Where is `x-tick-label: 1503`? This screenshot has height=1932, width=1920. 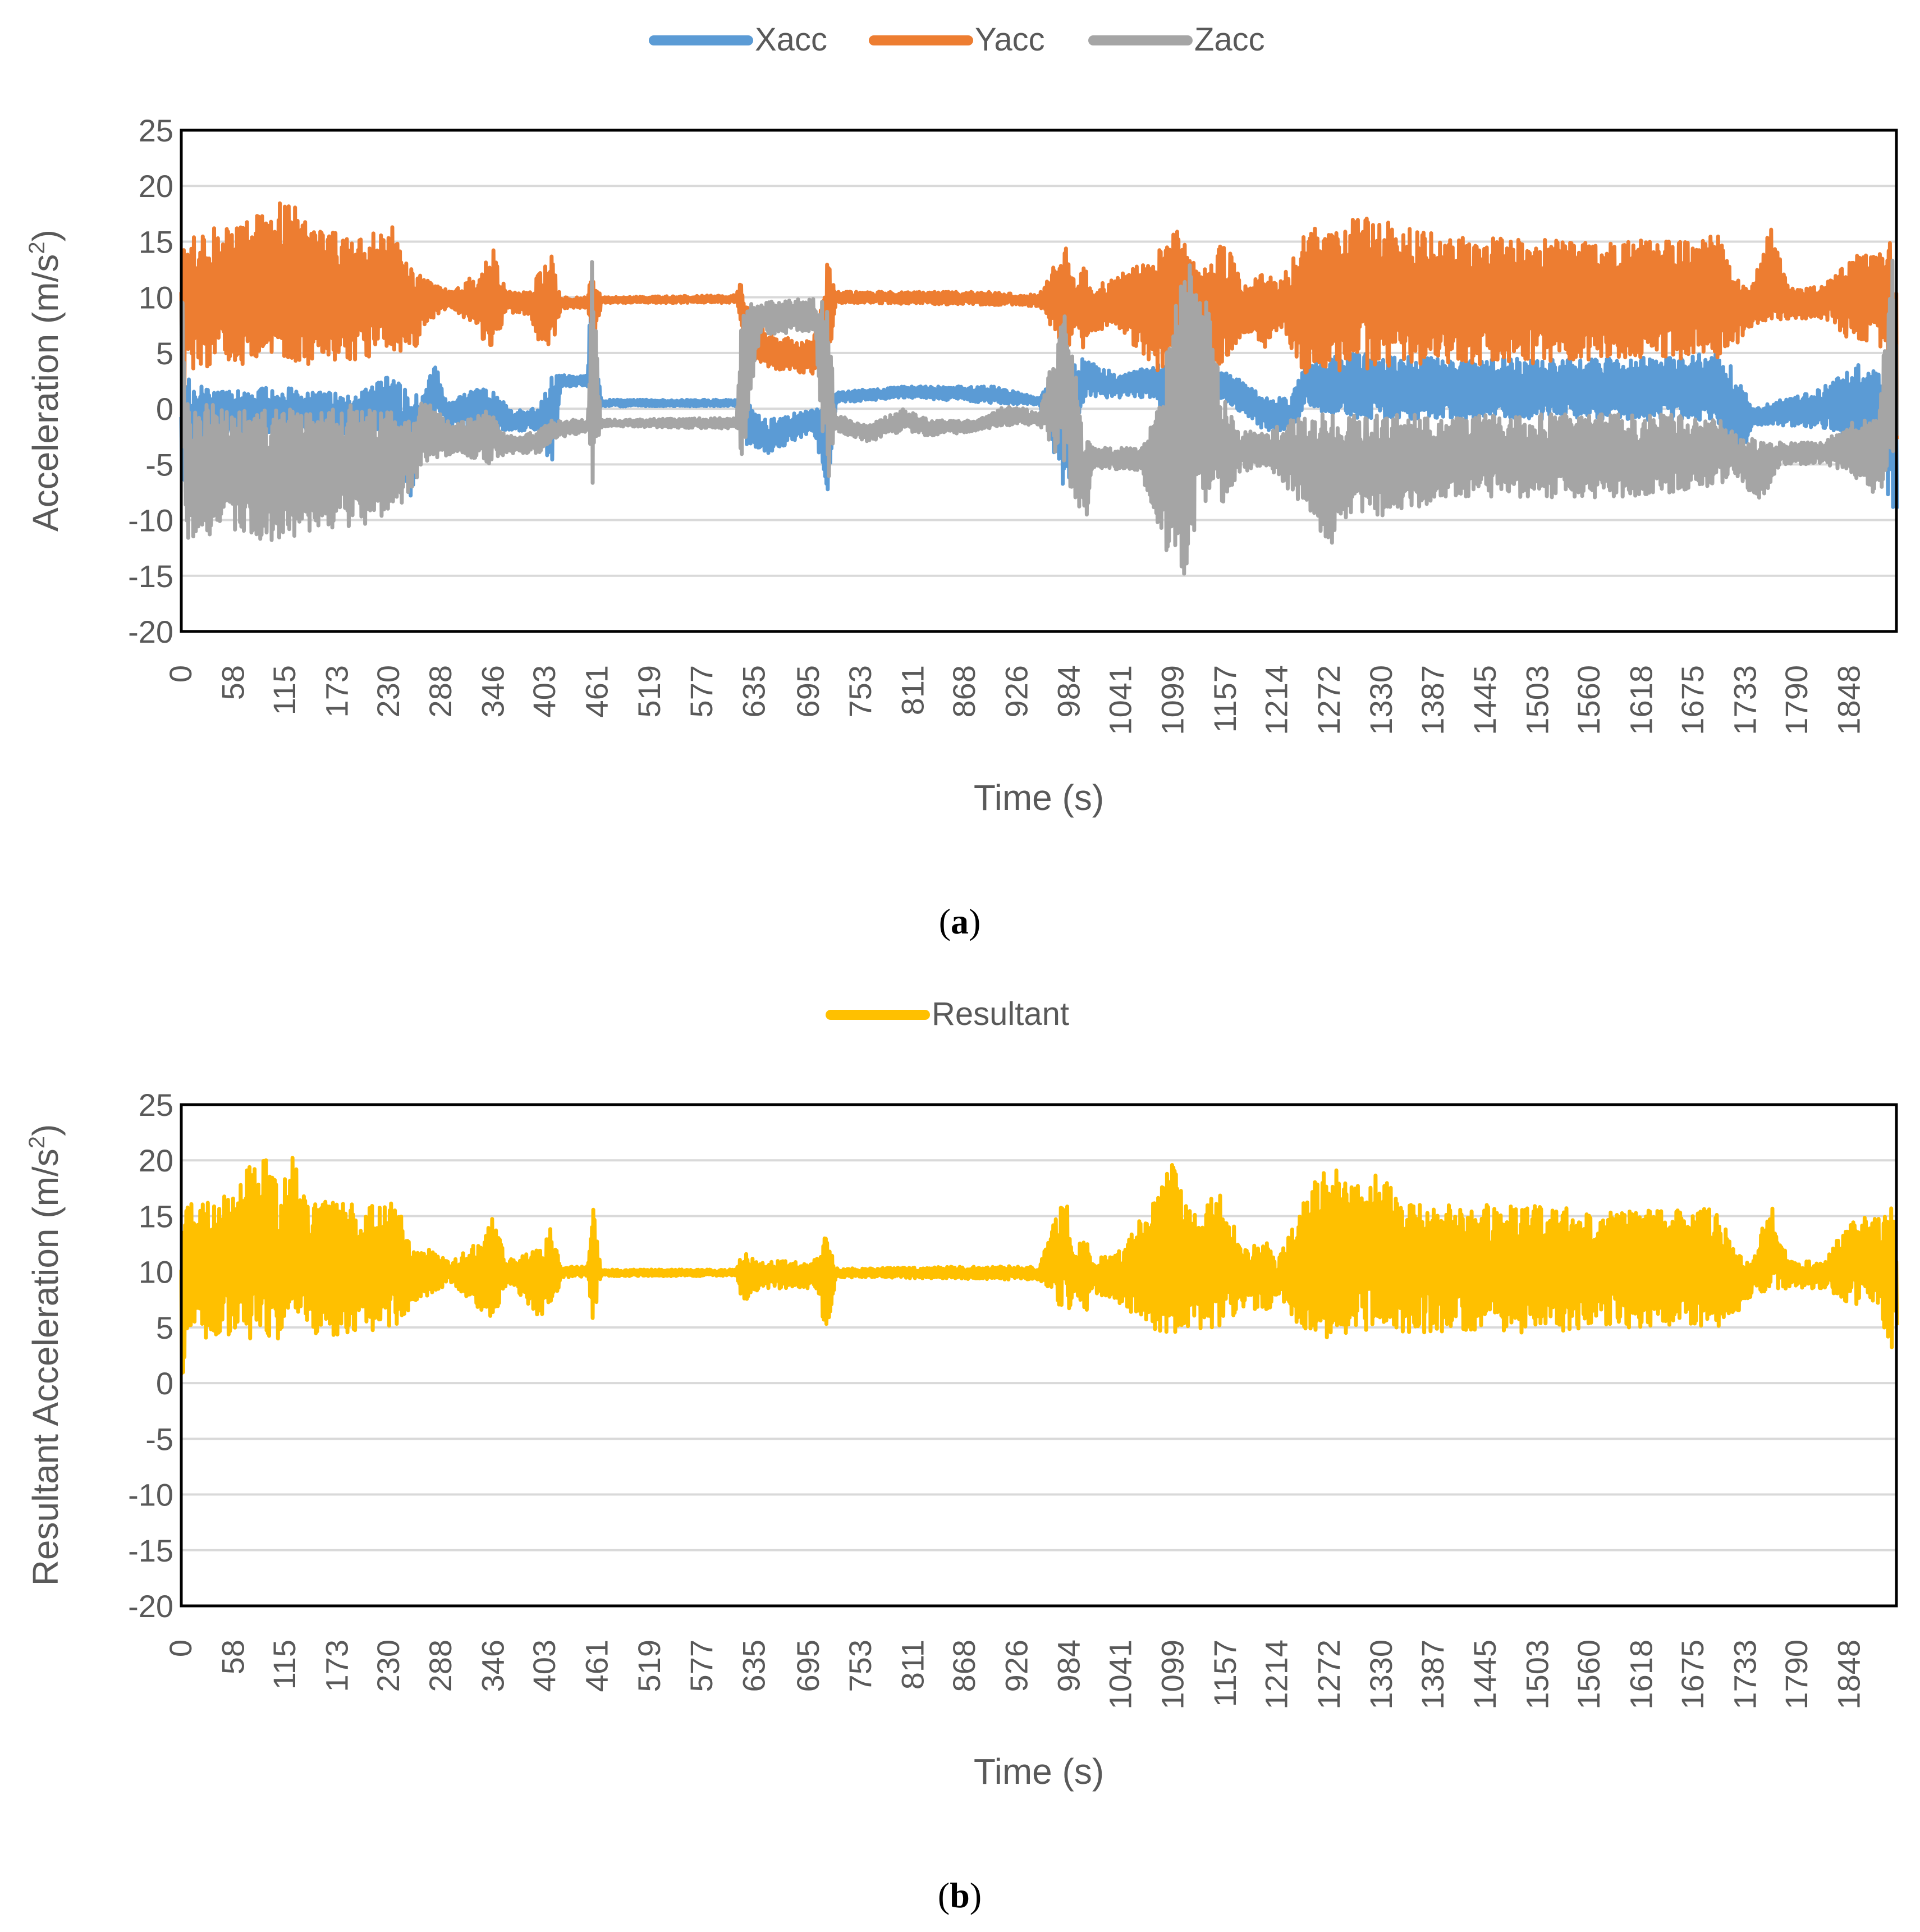
x-tick-label: 1503 is located at coordinates (1537, 1675).